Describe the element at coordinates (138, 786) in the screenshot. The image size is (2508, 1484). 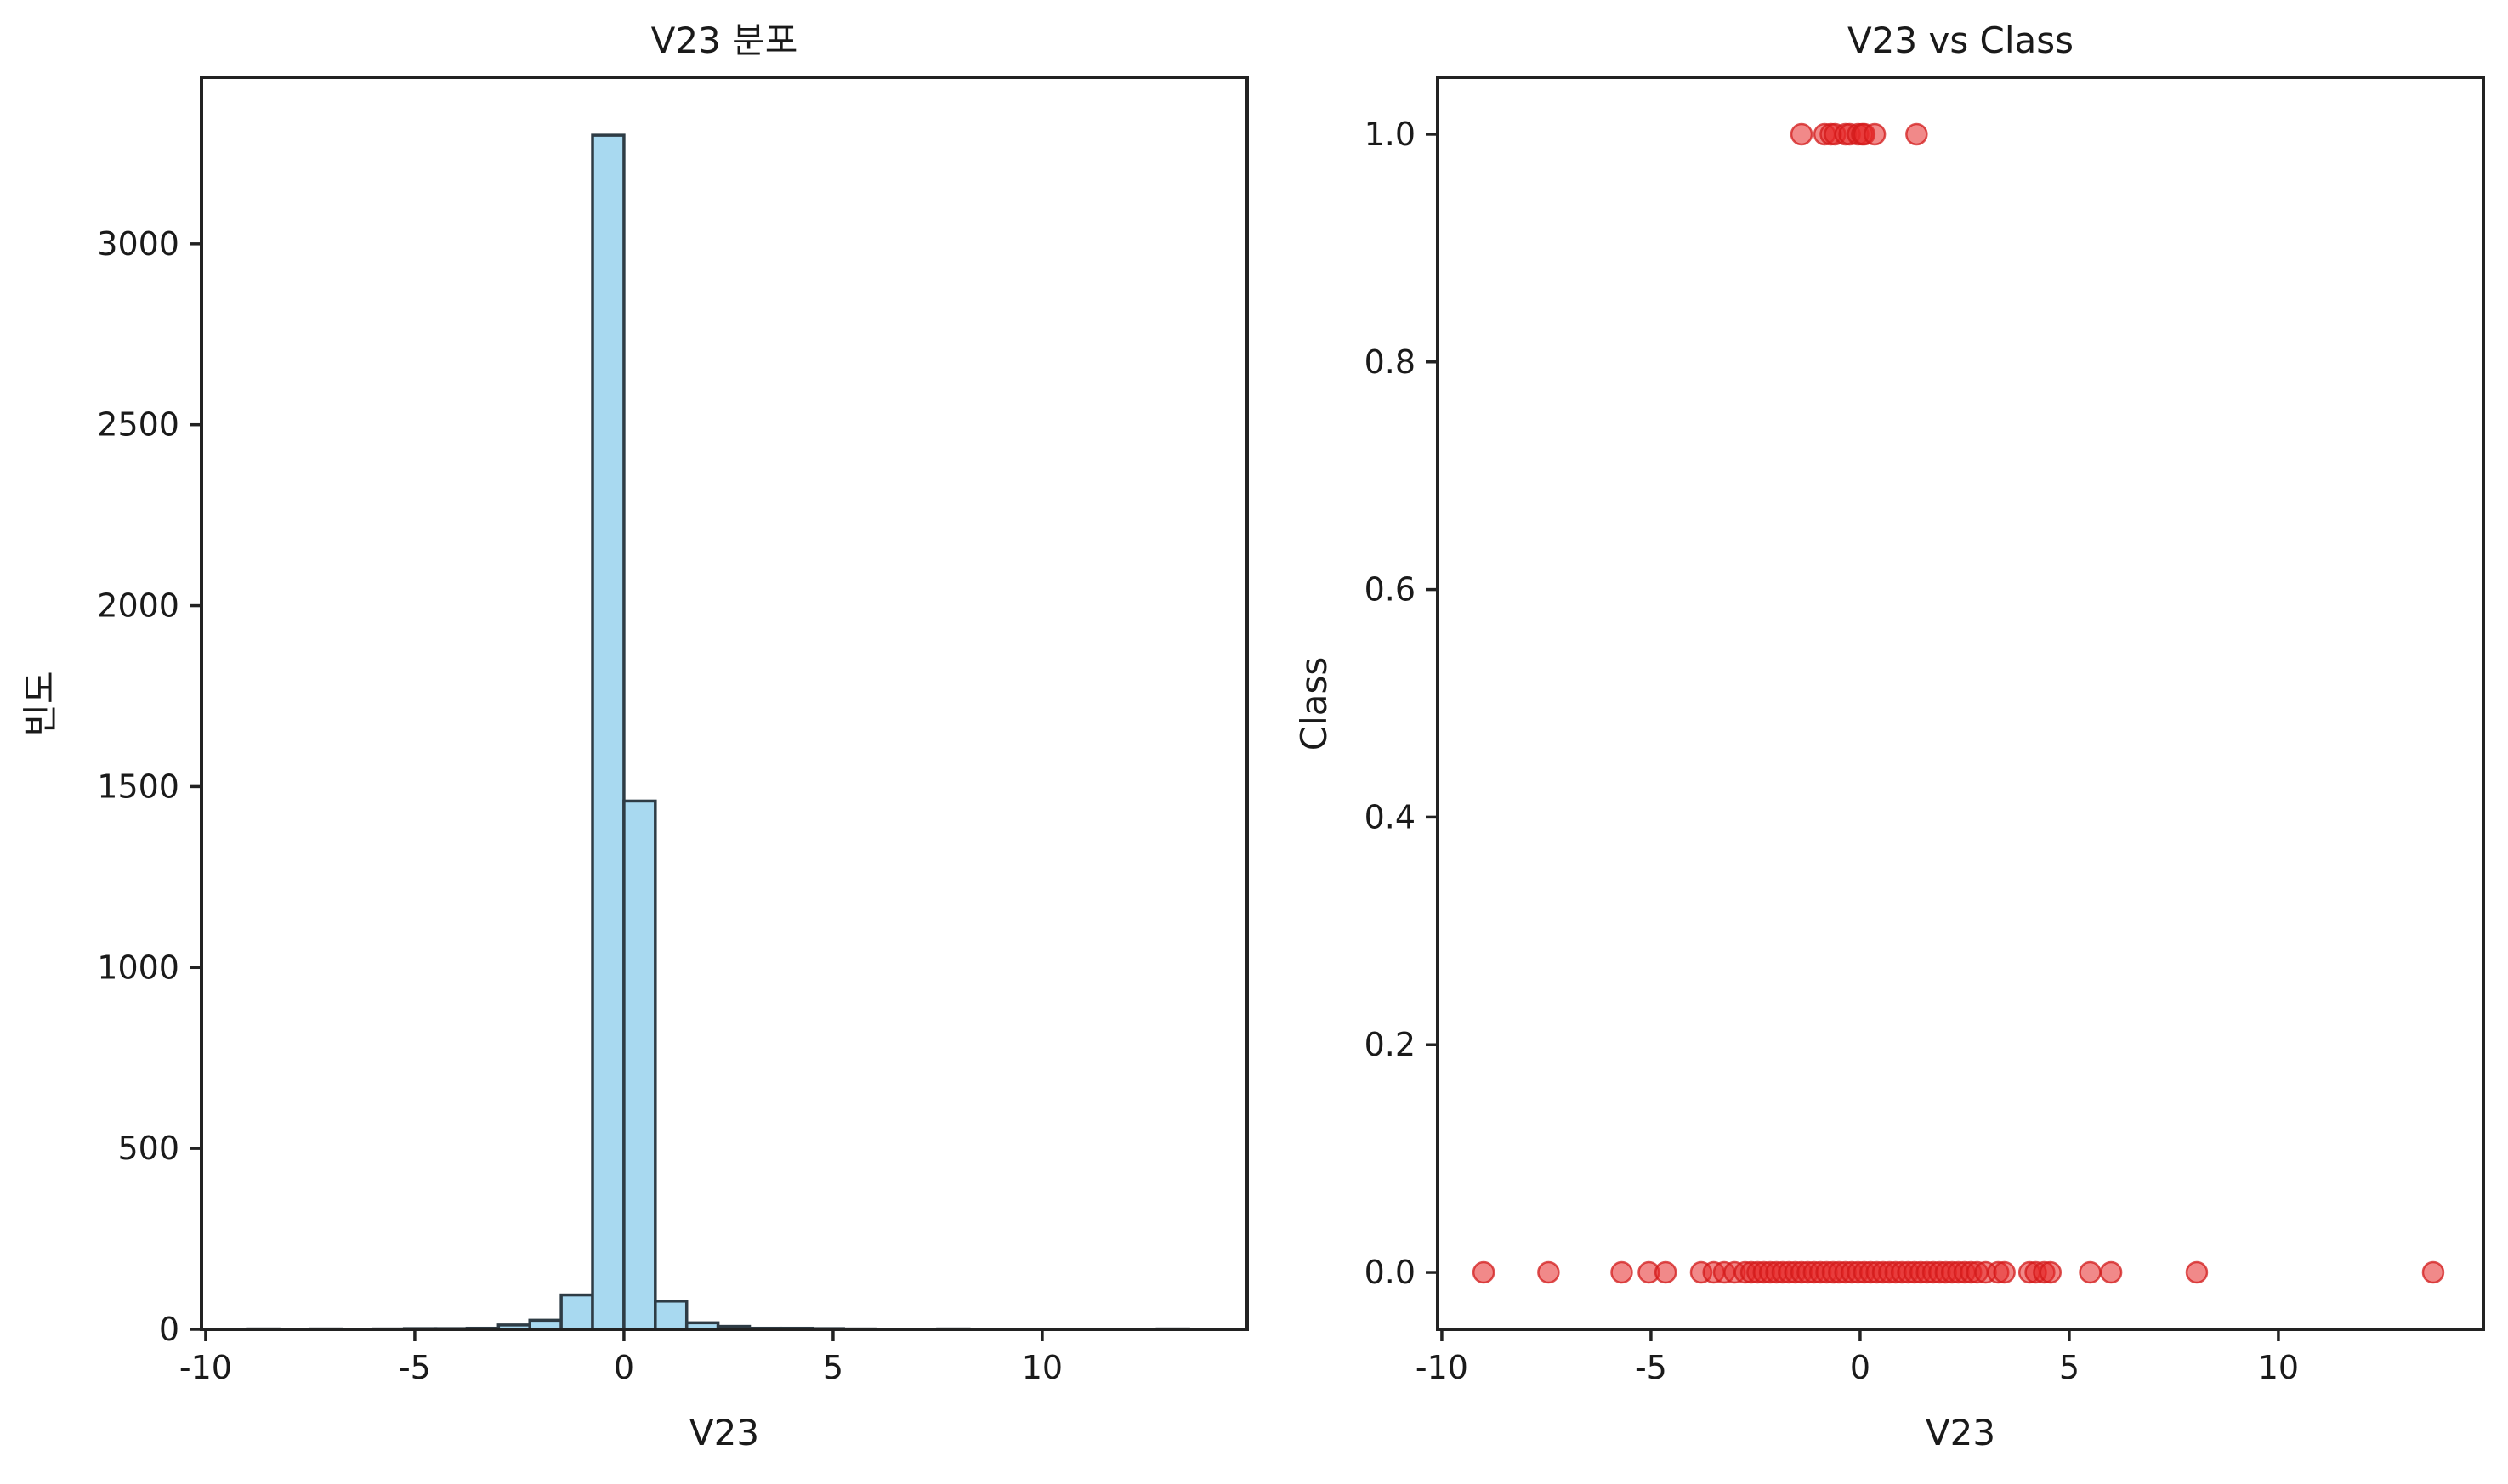
I see `histogram-y-tick-label: 1500` at that location.